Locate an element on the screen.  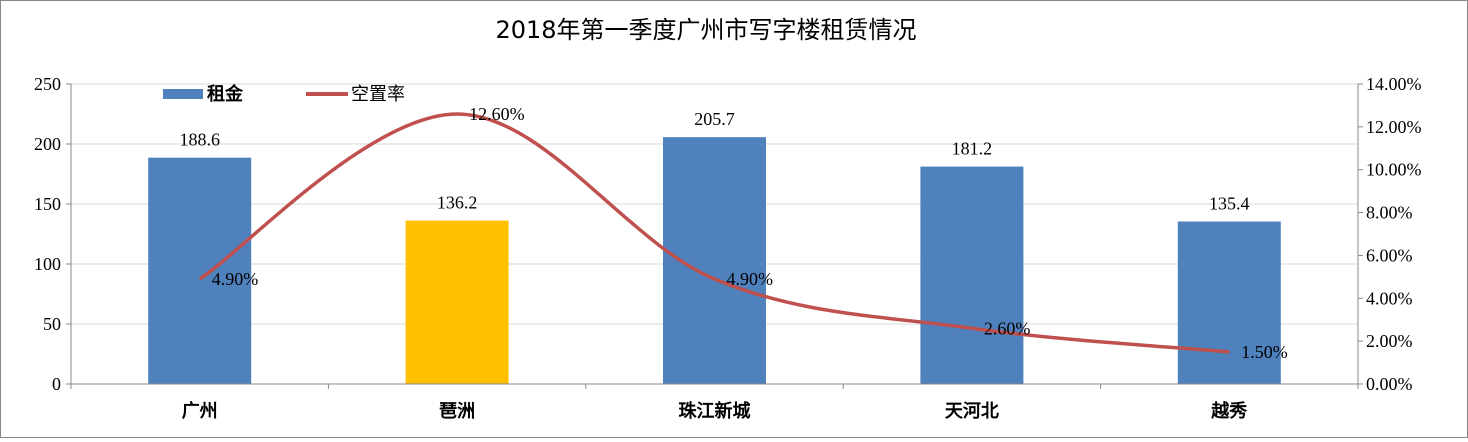
legend-label-rent: 租金 is located at coordinates (225, 94).